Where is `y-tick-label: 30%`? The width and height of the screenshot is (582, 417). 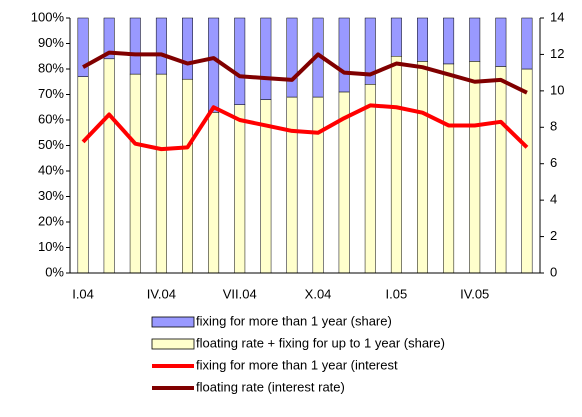 y-tick-label: 30% is located at coordinates (51, 195).